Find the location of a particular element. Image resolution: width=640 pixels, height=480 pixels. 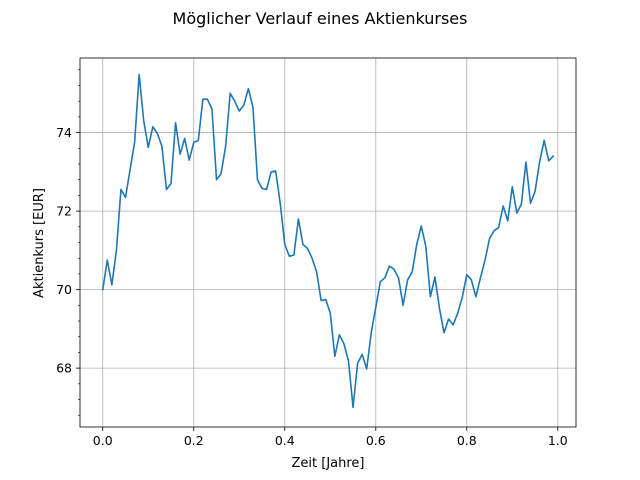

x-tick-label: 0.2 is located at coordinates (194, 440).